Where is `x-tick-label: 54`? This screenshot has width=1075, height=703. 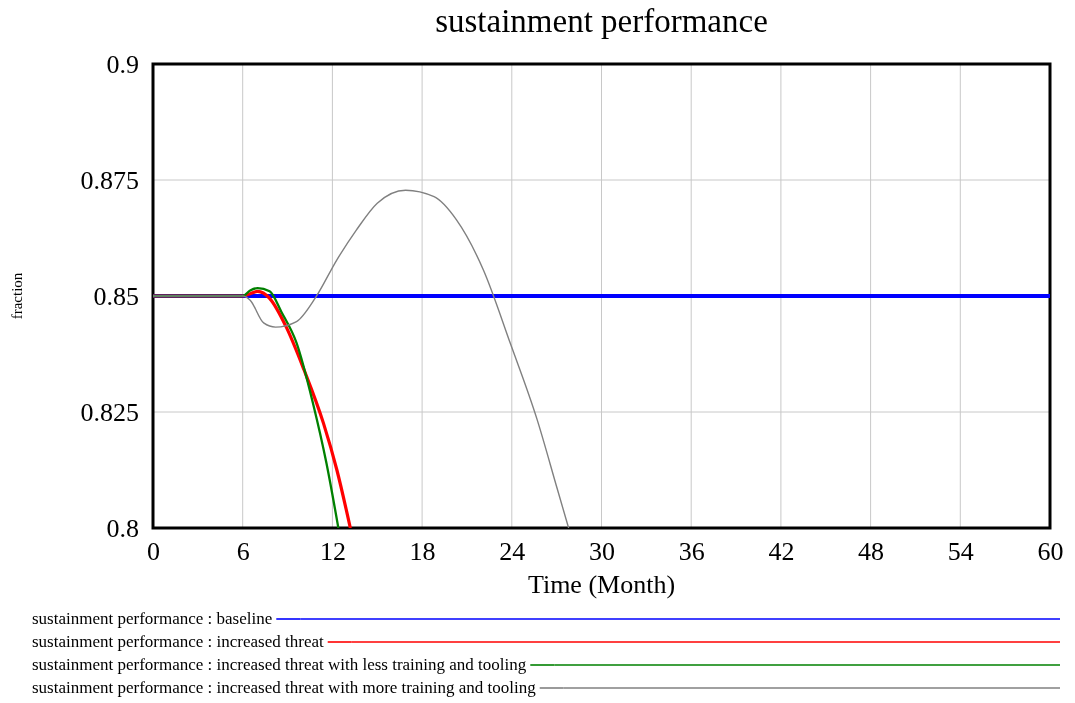 x-tick-label: 54 is located at coordinates (960, 552).